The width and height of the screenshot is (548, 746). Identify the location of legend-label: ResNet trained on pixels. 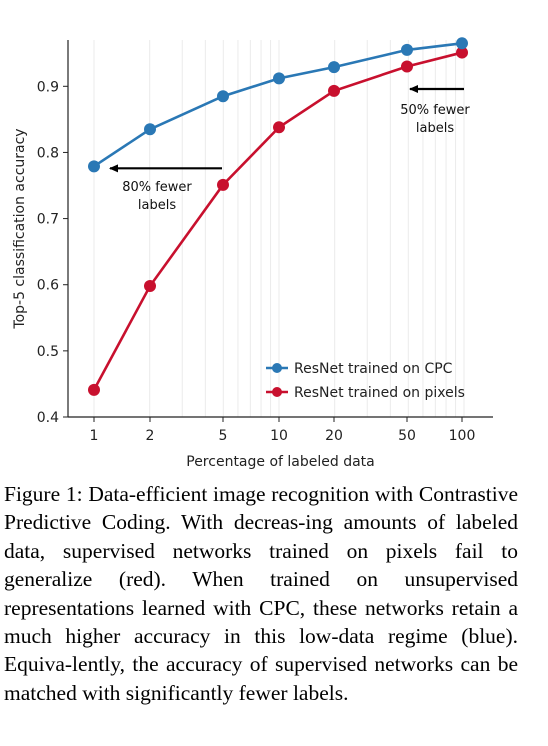
(379, 393).